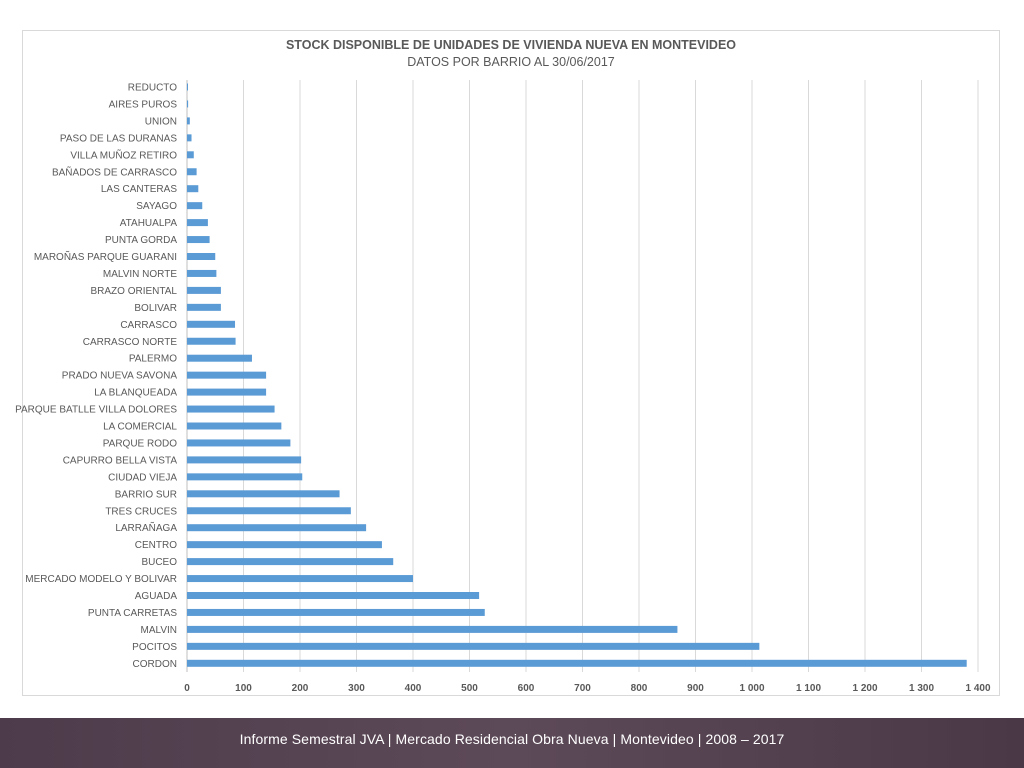 The height and width of the screenshot is (768, 1024). What do you see at coordinates (143, 104) in the screenshot?
I see `category-label: AIRES PUROS` at bounding box center [143, 104].